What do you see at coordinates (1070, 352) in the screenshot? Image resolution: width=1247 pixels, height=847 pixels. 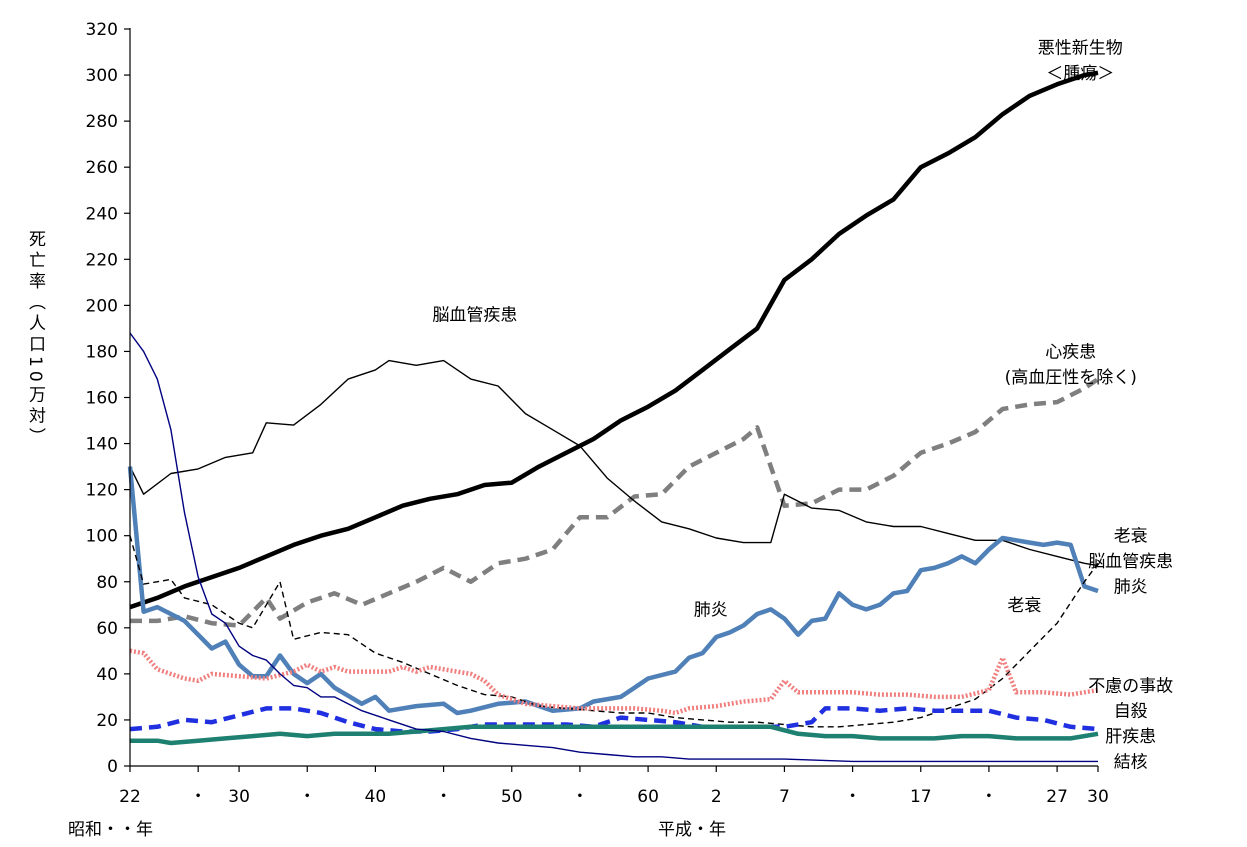 I see `annotation-label: 心疾患` at bounding box center [1070, 352].